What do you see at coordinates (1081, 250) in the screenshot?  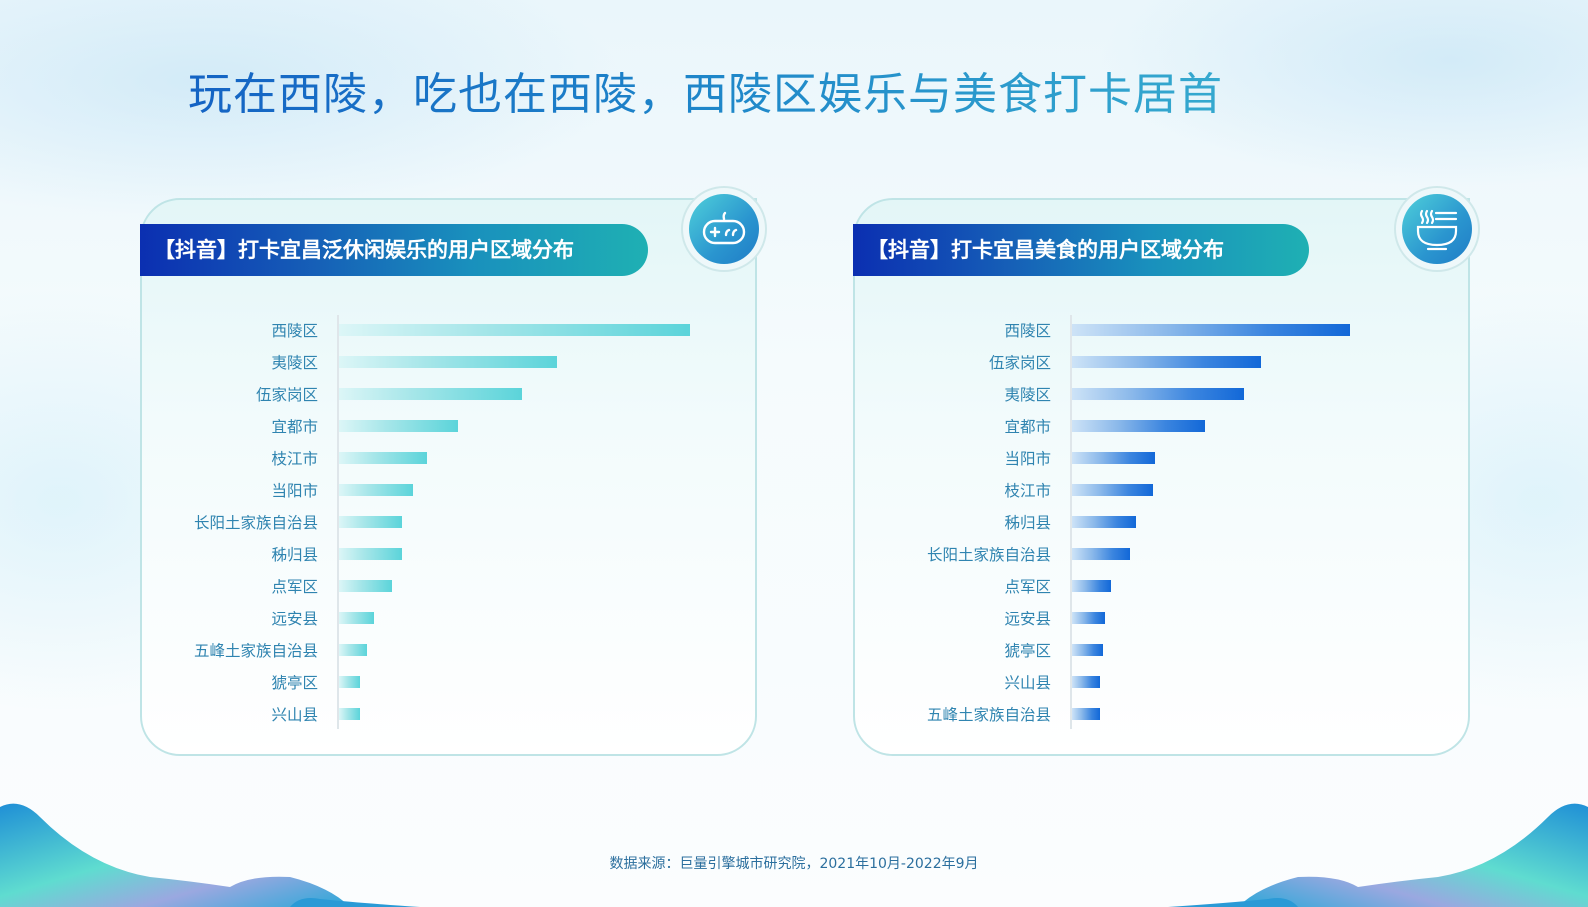 I see `panel-title: 【抖音】打卡宜昌美食的用户区域分布` at bounding box center [1081, 250].